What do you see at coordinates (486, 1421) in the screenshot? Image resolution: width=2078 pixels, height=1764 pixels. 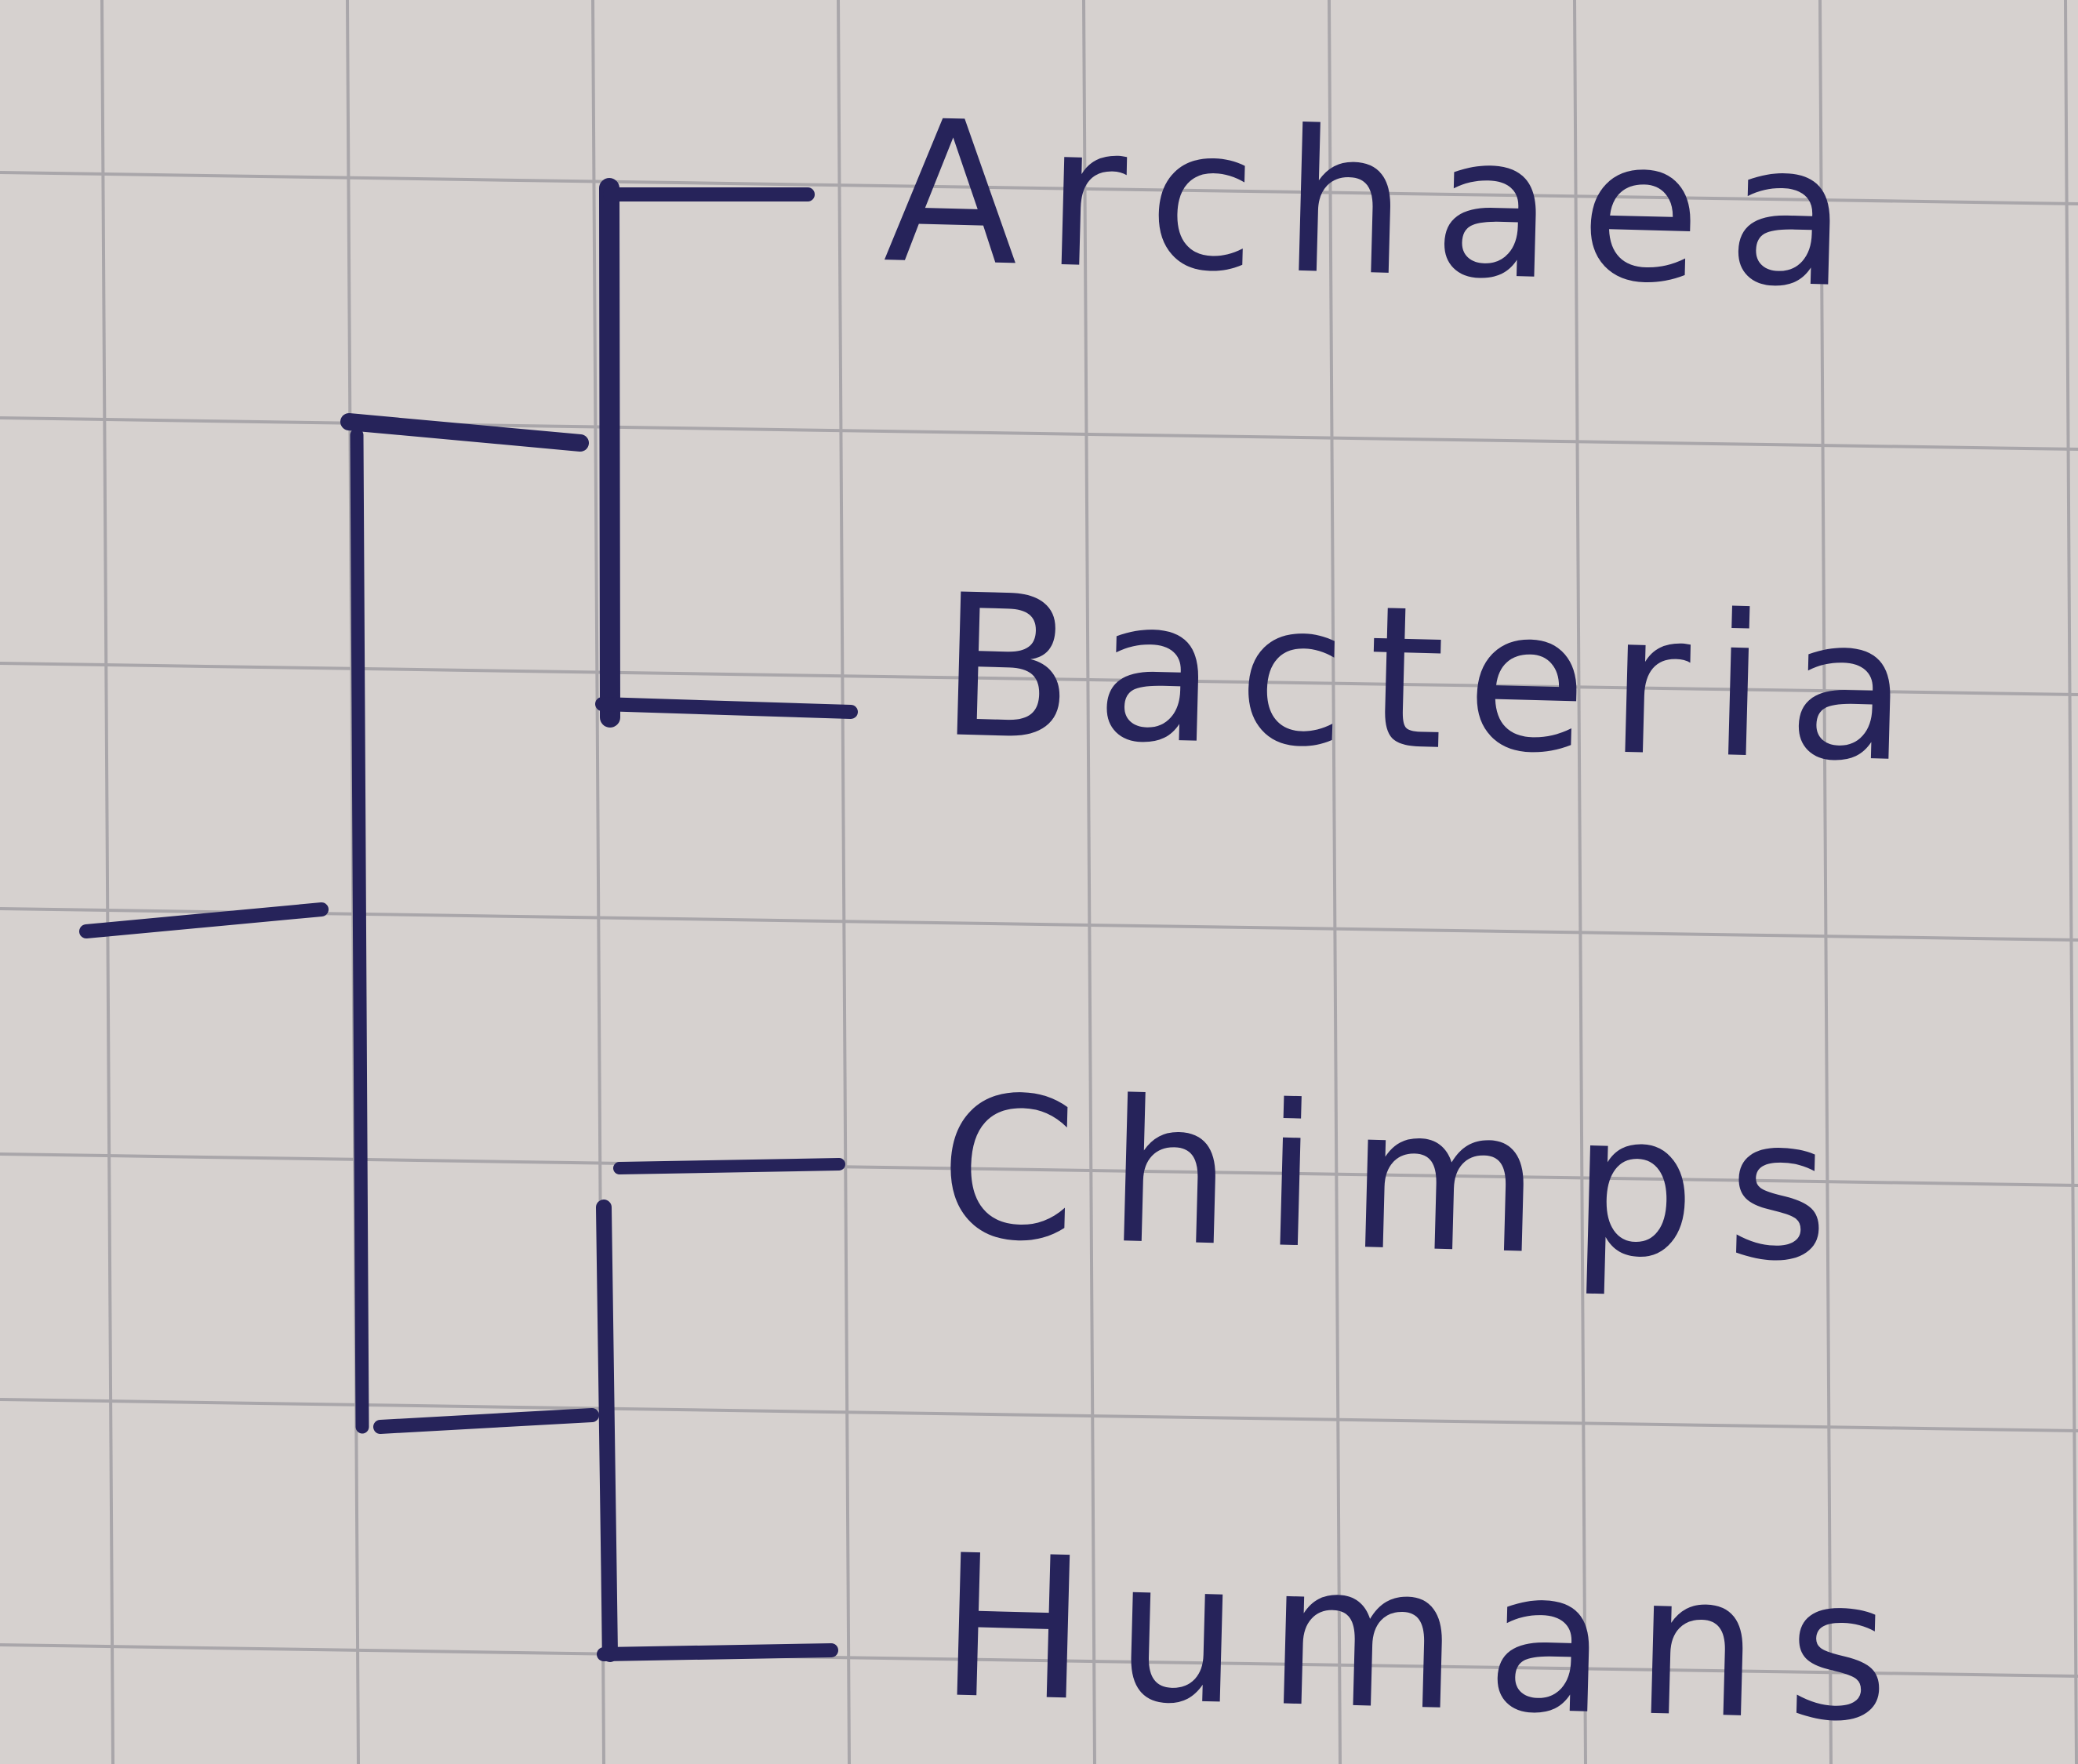 I see `branch-chimps-humans-clade` at bounding box center [486, 1421].